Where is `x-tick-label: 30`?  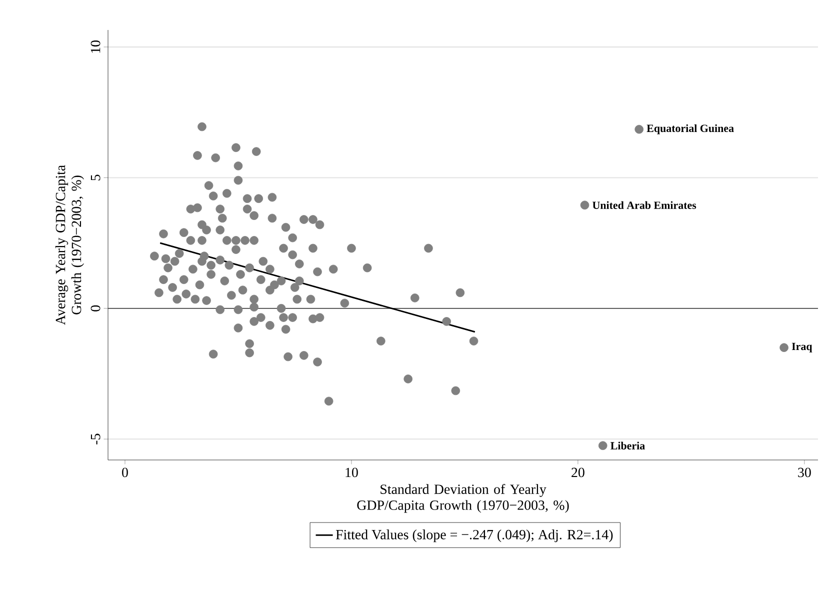 x-tick-label: 30 is located at coordinates (804, 473).